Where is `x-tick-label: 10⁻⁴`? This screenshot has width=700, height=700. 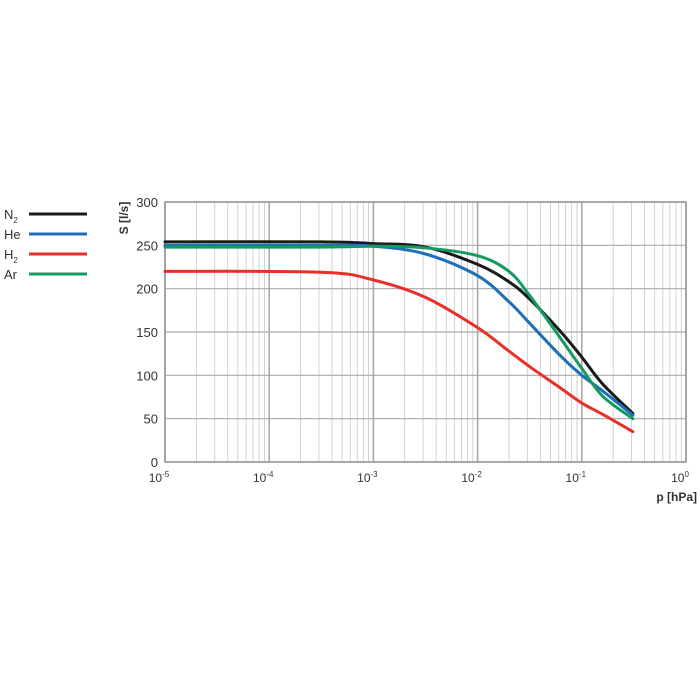 x-tick-label: 10⁻⁴ is located at coordinates (263, 477).